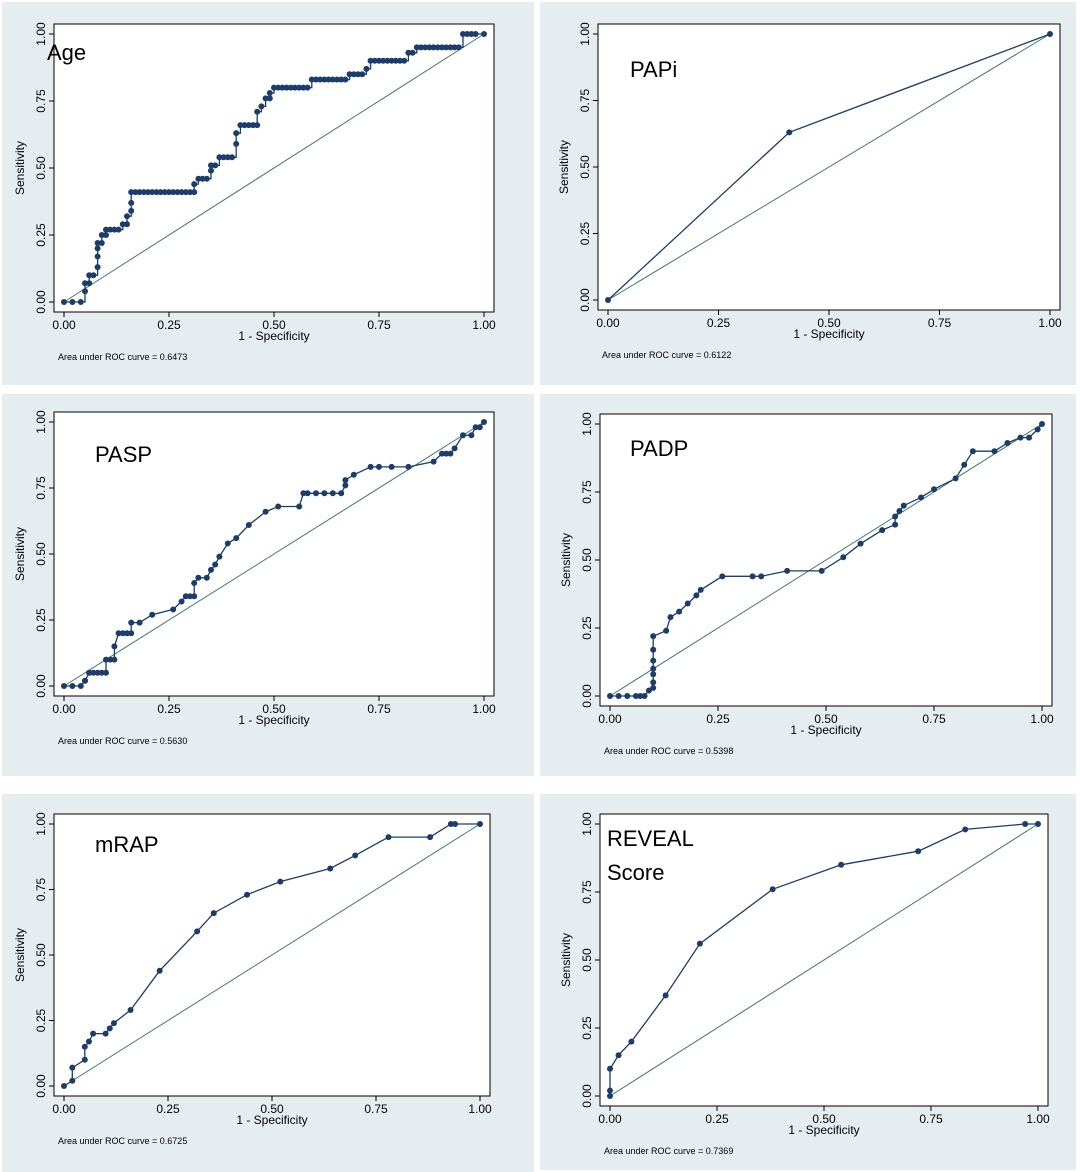 Image resolution: width=1080 pixels, height=1172 pixels. I want to click on y-axis-title: Sensitivity, so click(20, 168).